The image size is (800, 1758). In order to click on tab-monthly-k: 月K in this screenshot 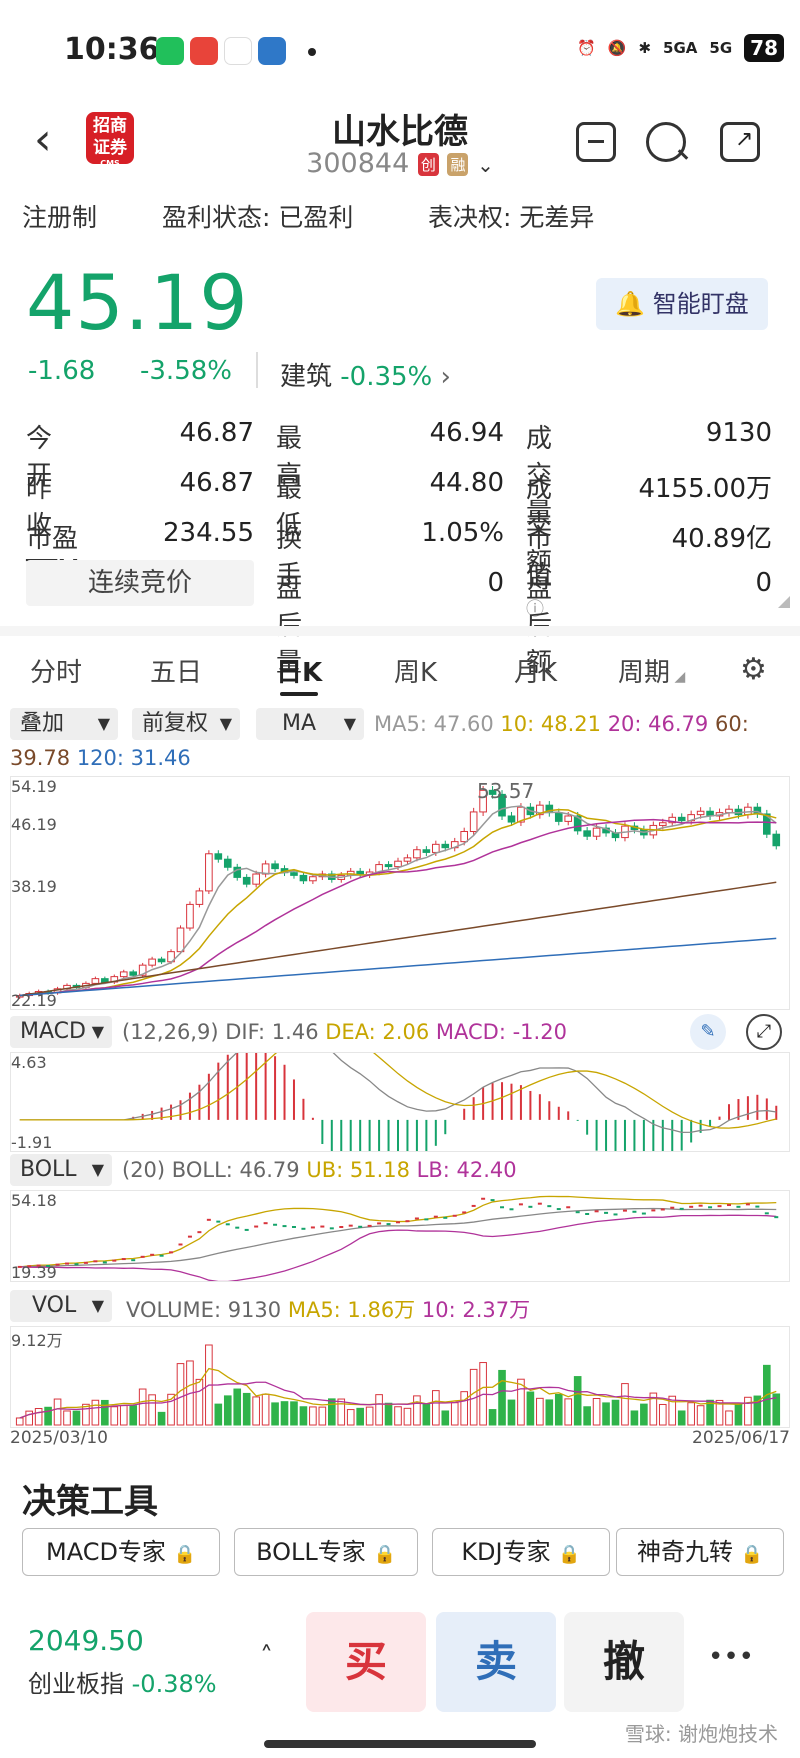, I will do `click(536, 673)`.